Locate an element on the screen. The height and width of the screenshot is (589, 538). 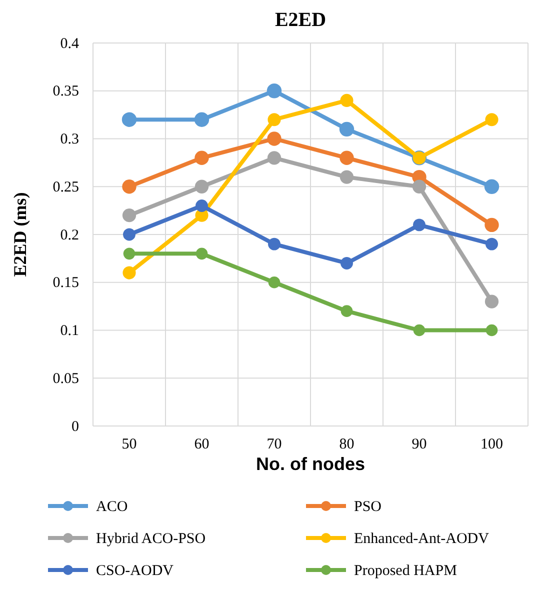
legend-label: Hybrid ACO-PSO is located at coordinates (151, 539).